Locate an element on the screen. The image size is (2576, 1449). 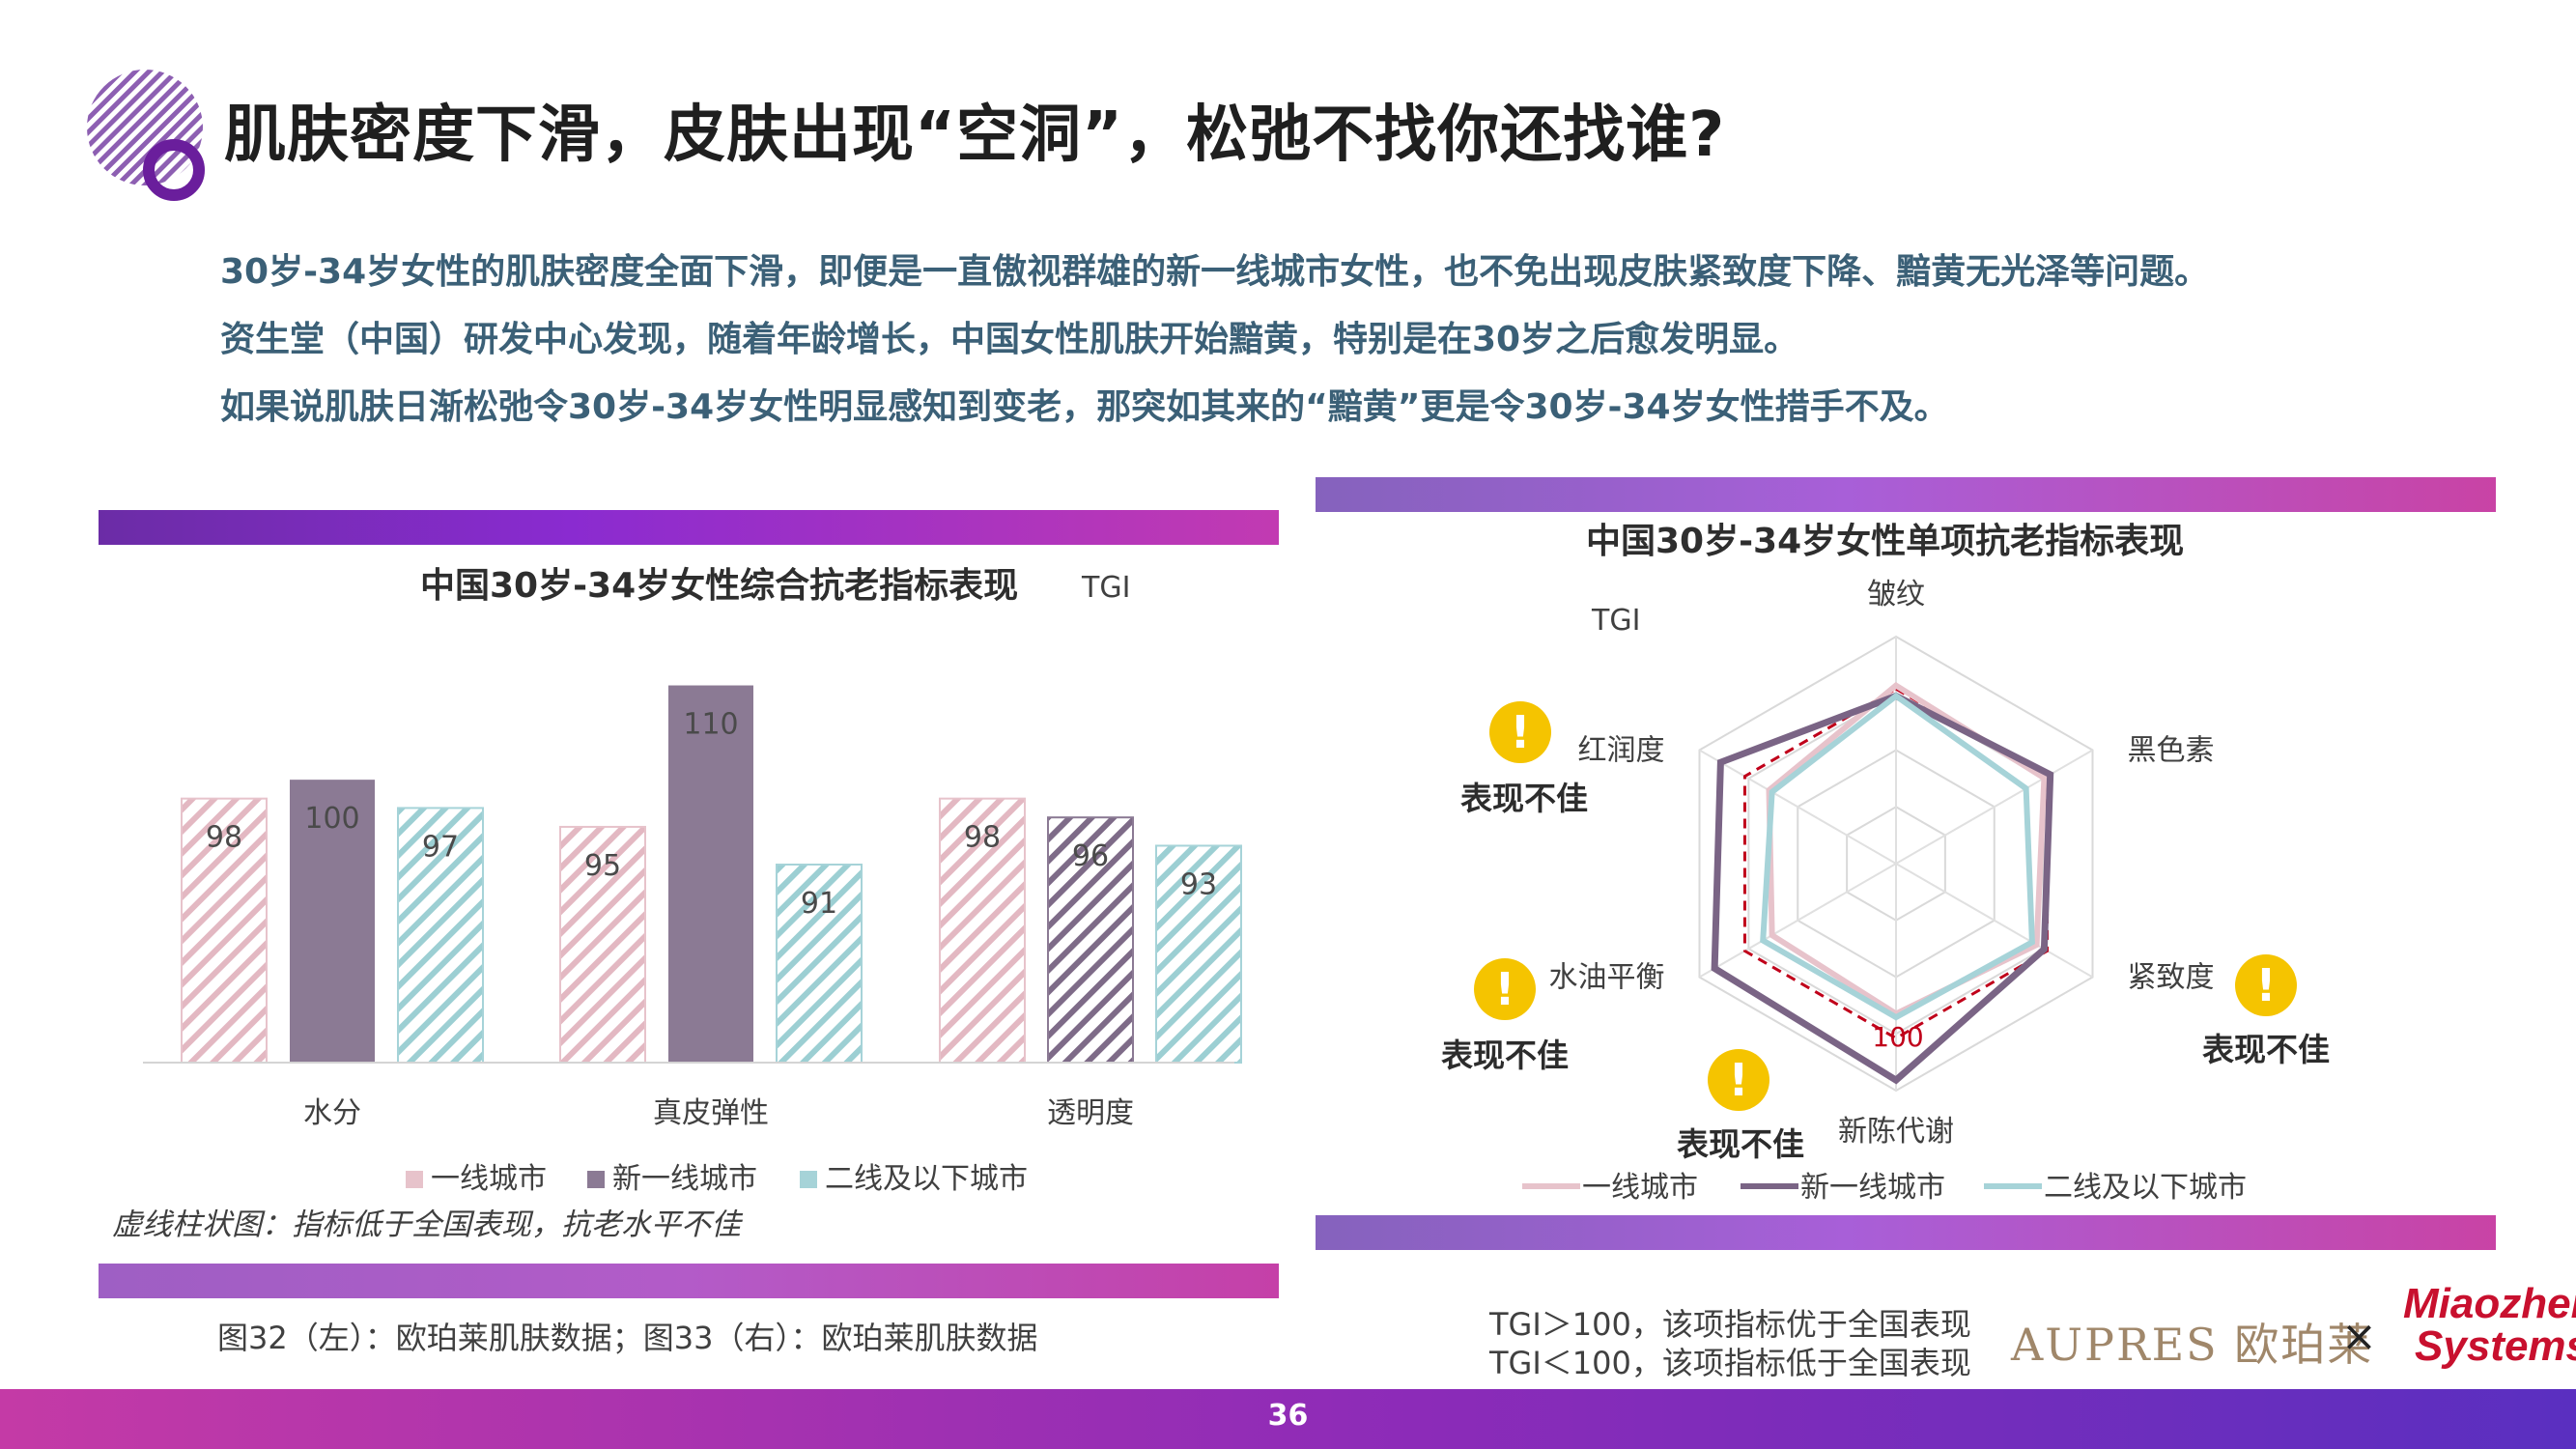
radar-axis-label: 皱纹 is located at coordinates (1896, 594).